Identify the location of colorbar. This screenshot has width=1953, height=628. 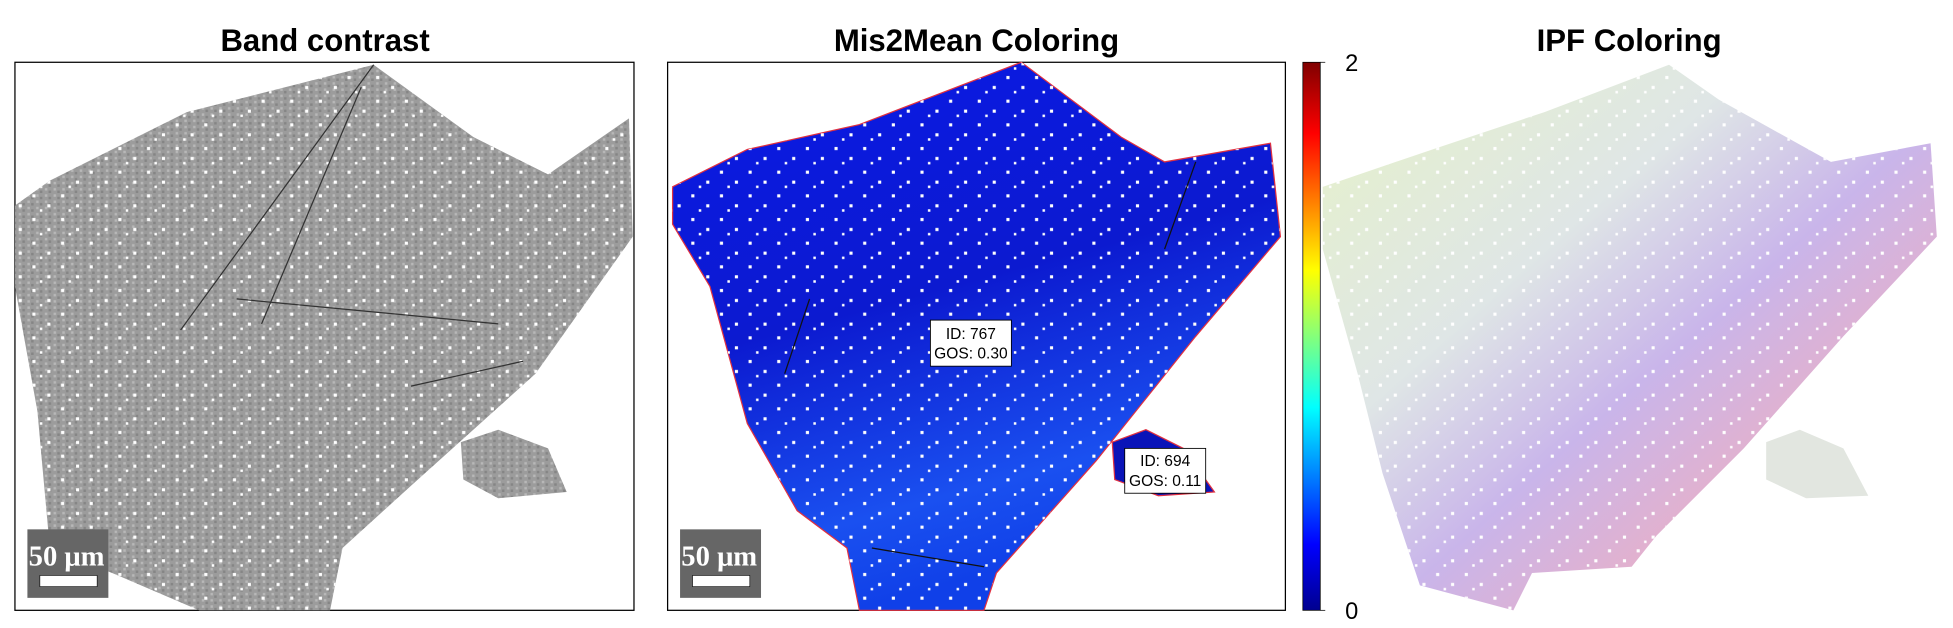
(1311, 336).